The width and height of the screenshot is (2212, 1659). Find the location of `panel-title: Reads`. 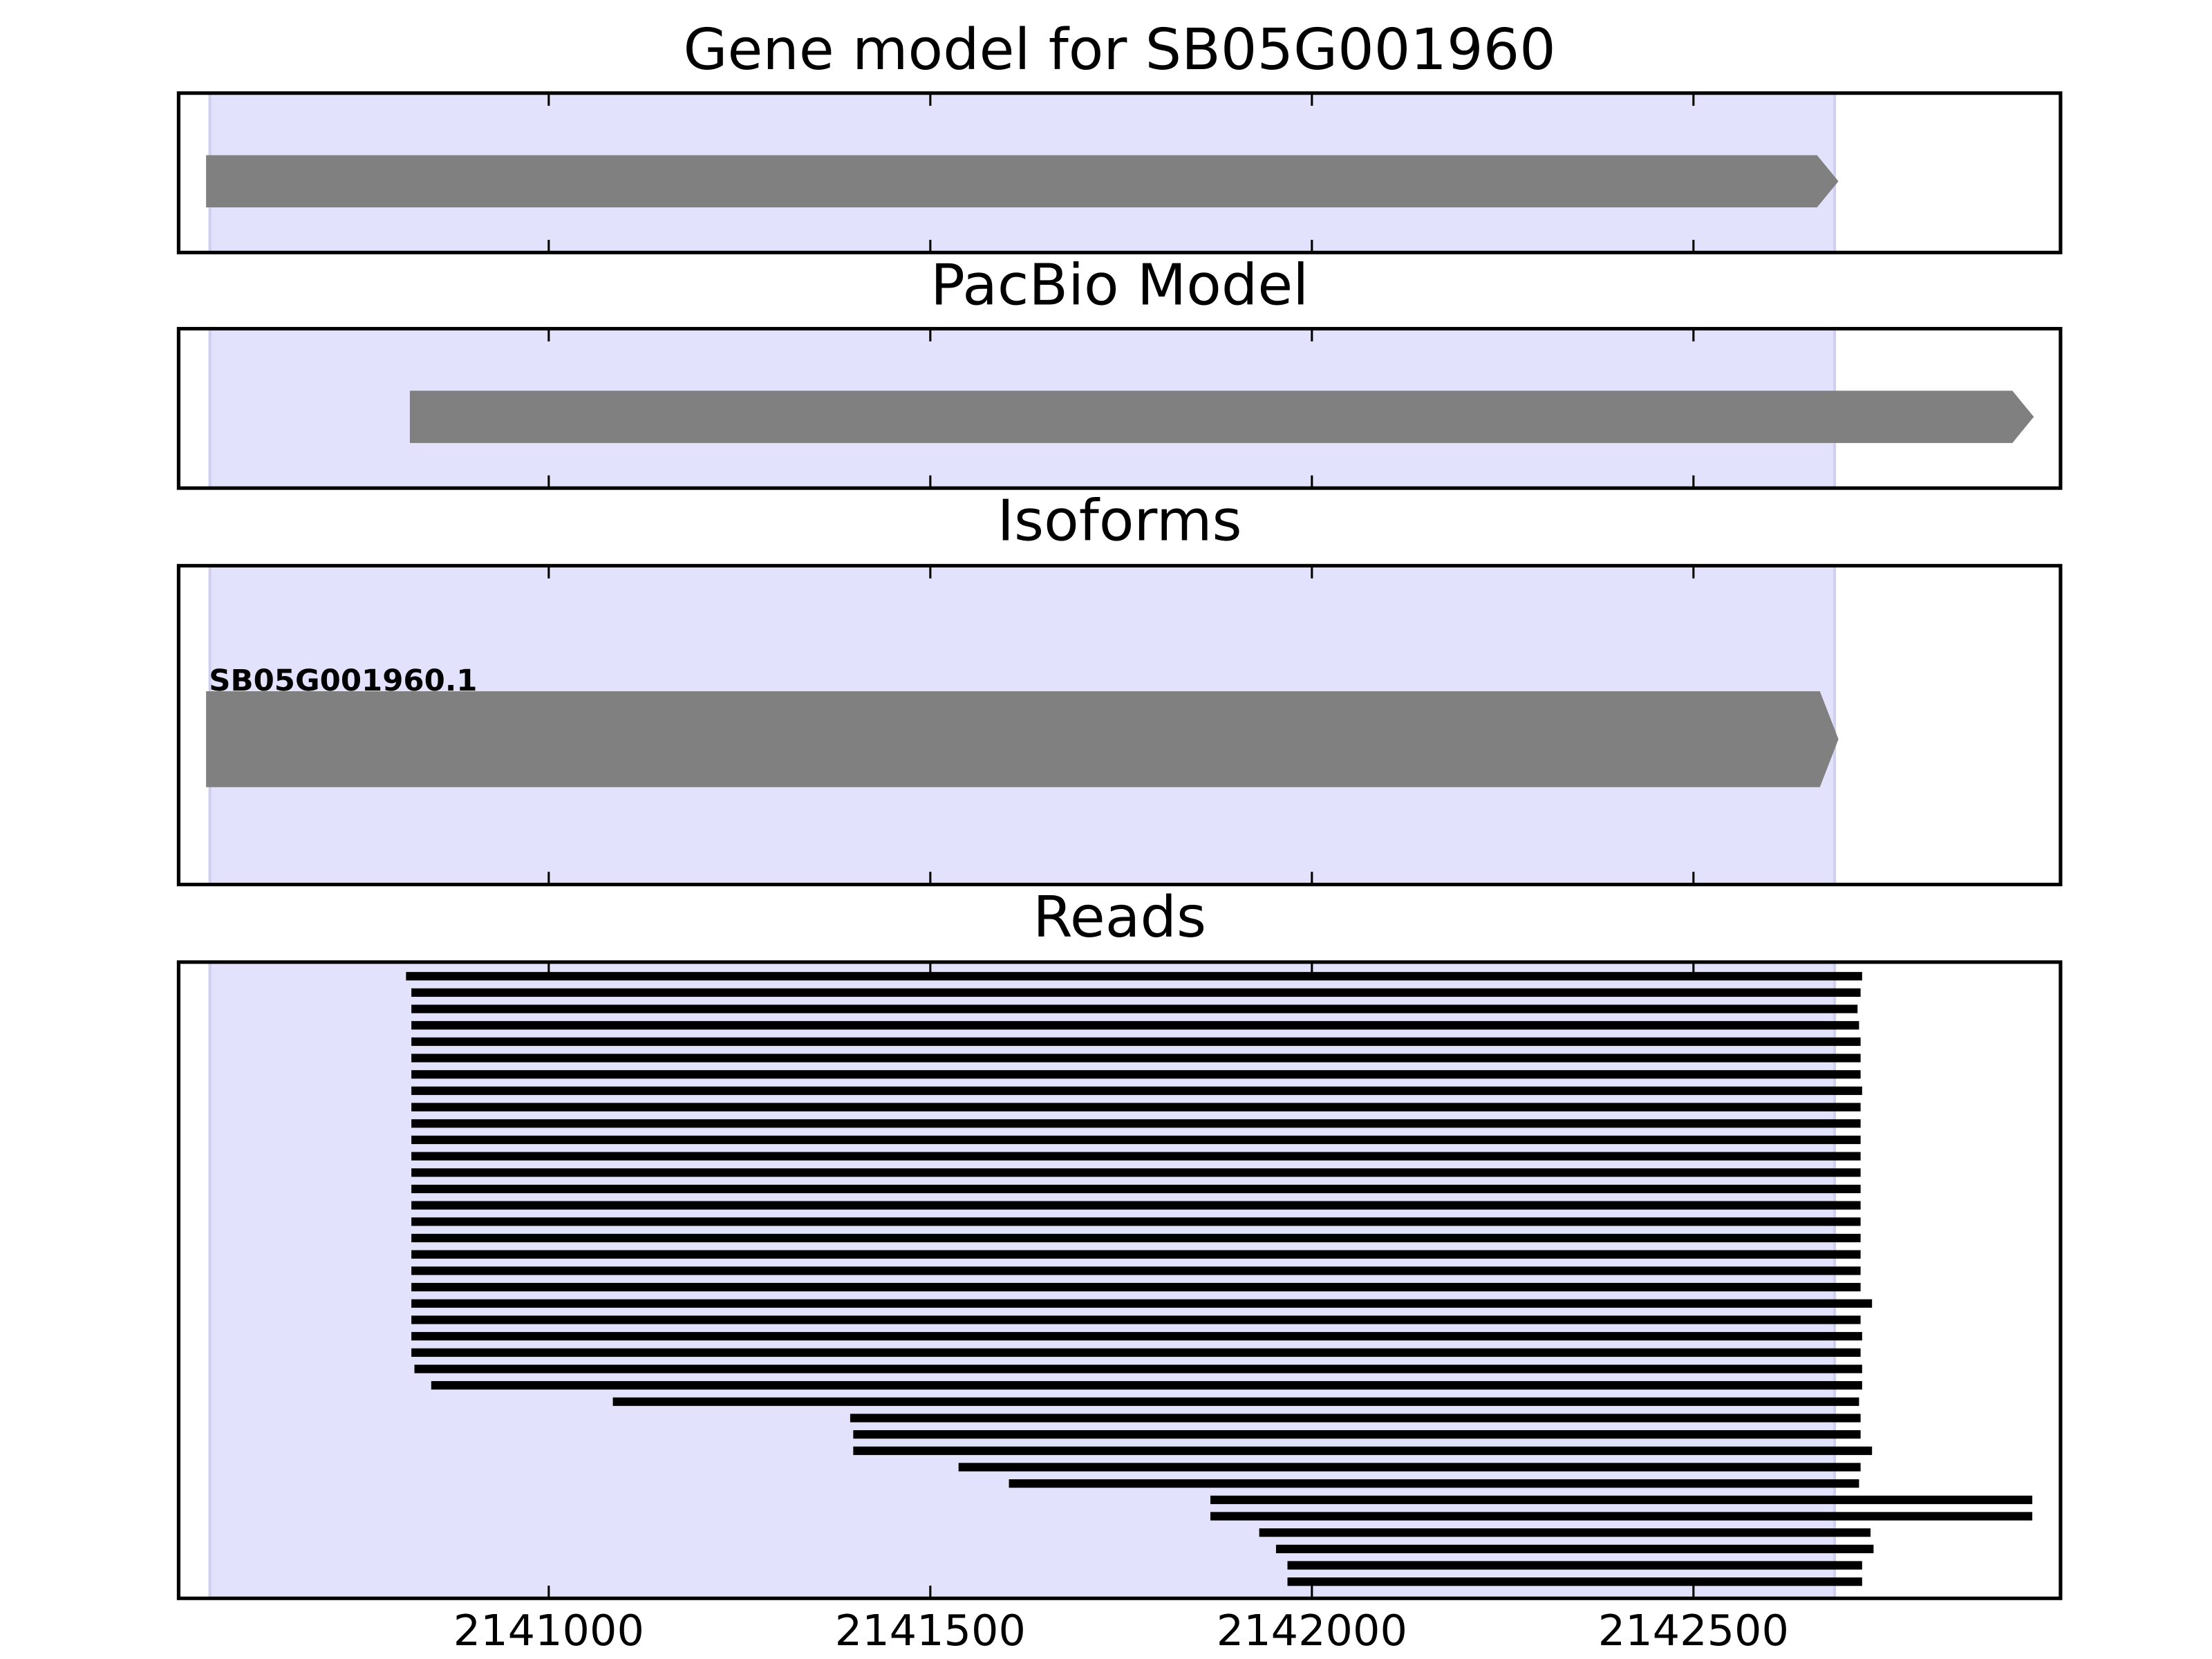

panel-title: Reads is located at coordinates (1119, 917).